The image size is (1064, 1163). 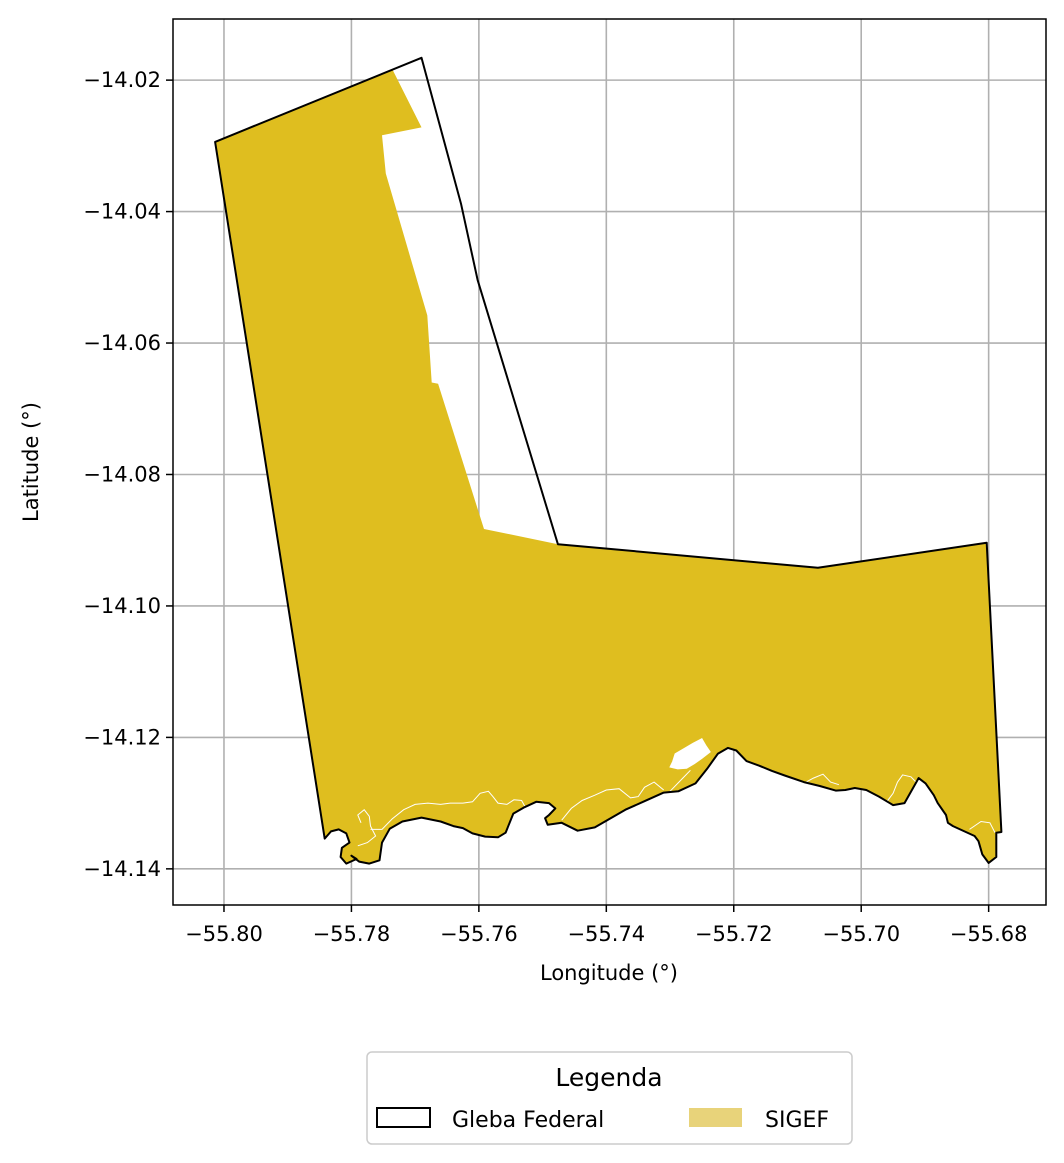 What do you see at coordinates (608, 1077) in the screenshot?
I see `legend-title: Legenda` at bounding box center [608, 1077].